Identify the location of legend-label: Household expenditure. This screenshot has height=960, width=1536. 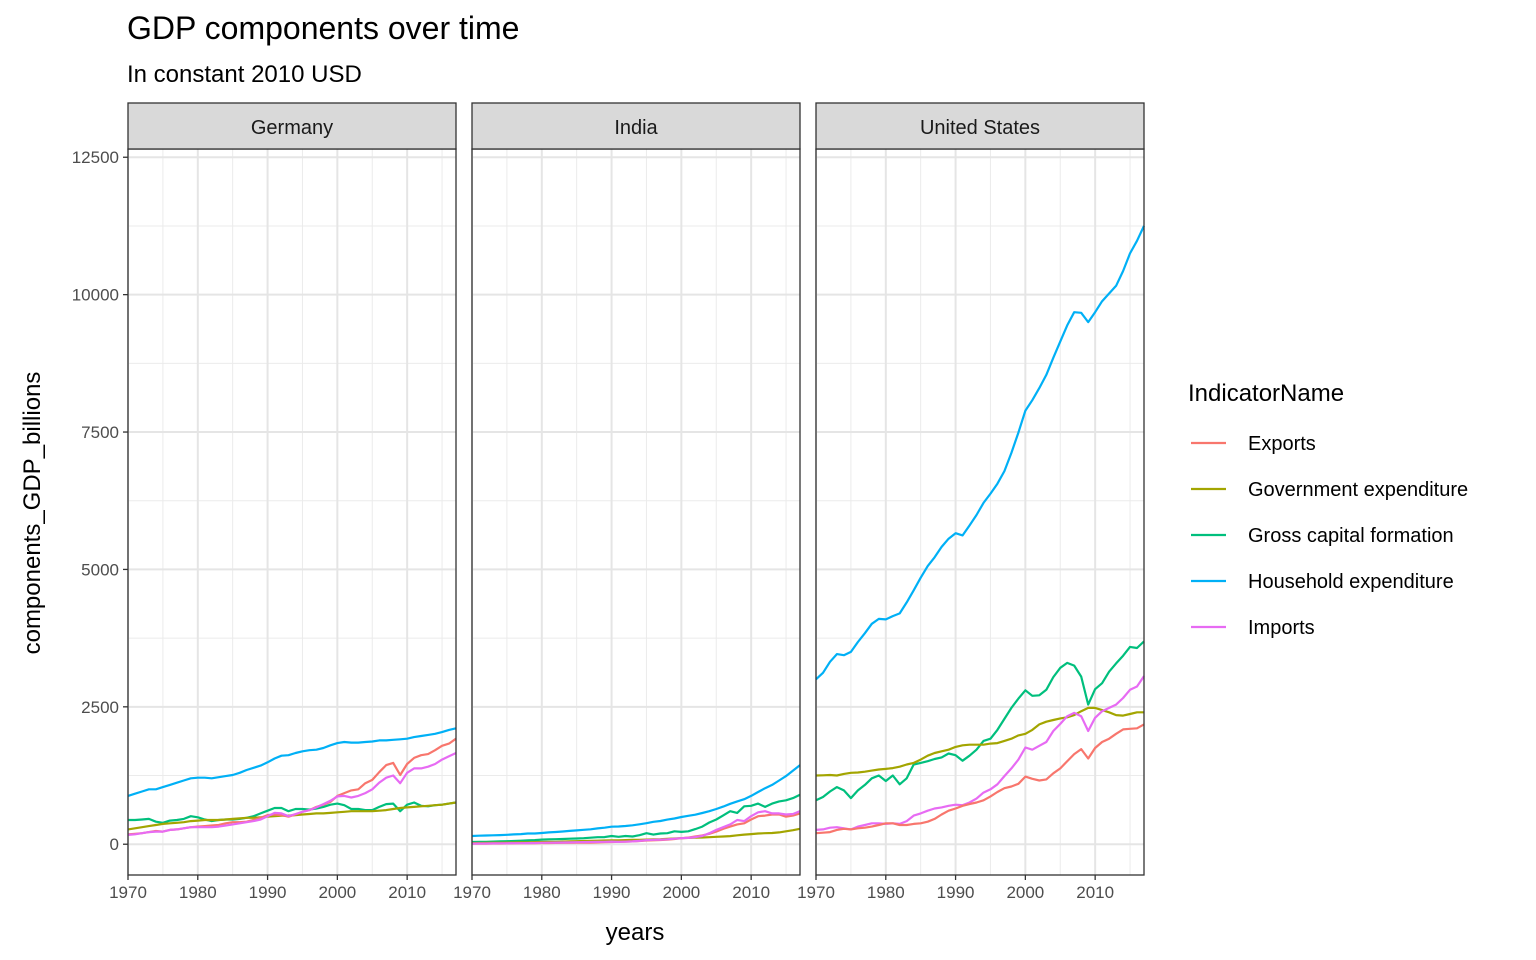
(1351, 582).